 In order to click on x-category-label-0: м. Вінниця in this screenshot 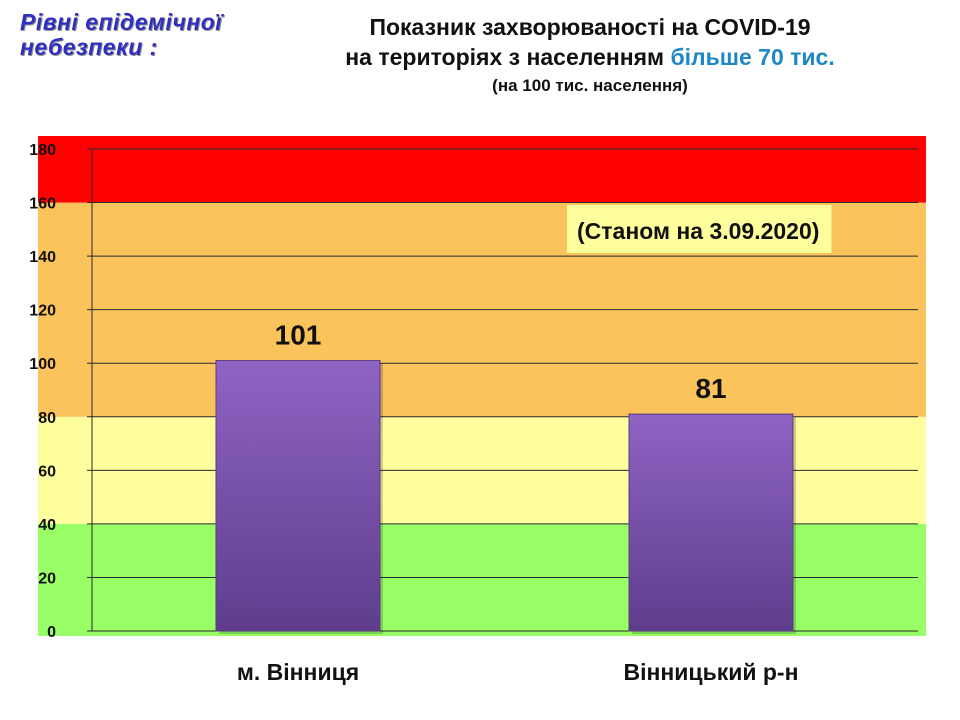, I will do `click(298, 672)`.